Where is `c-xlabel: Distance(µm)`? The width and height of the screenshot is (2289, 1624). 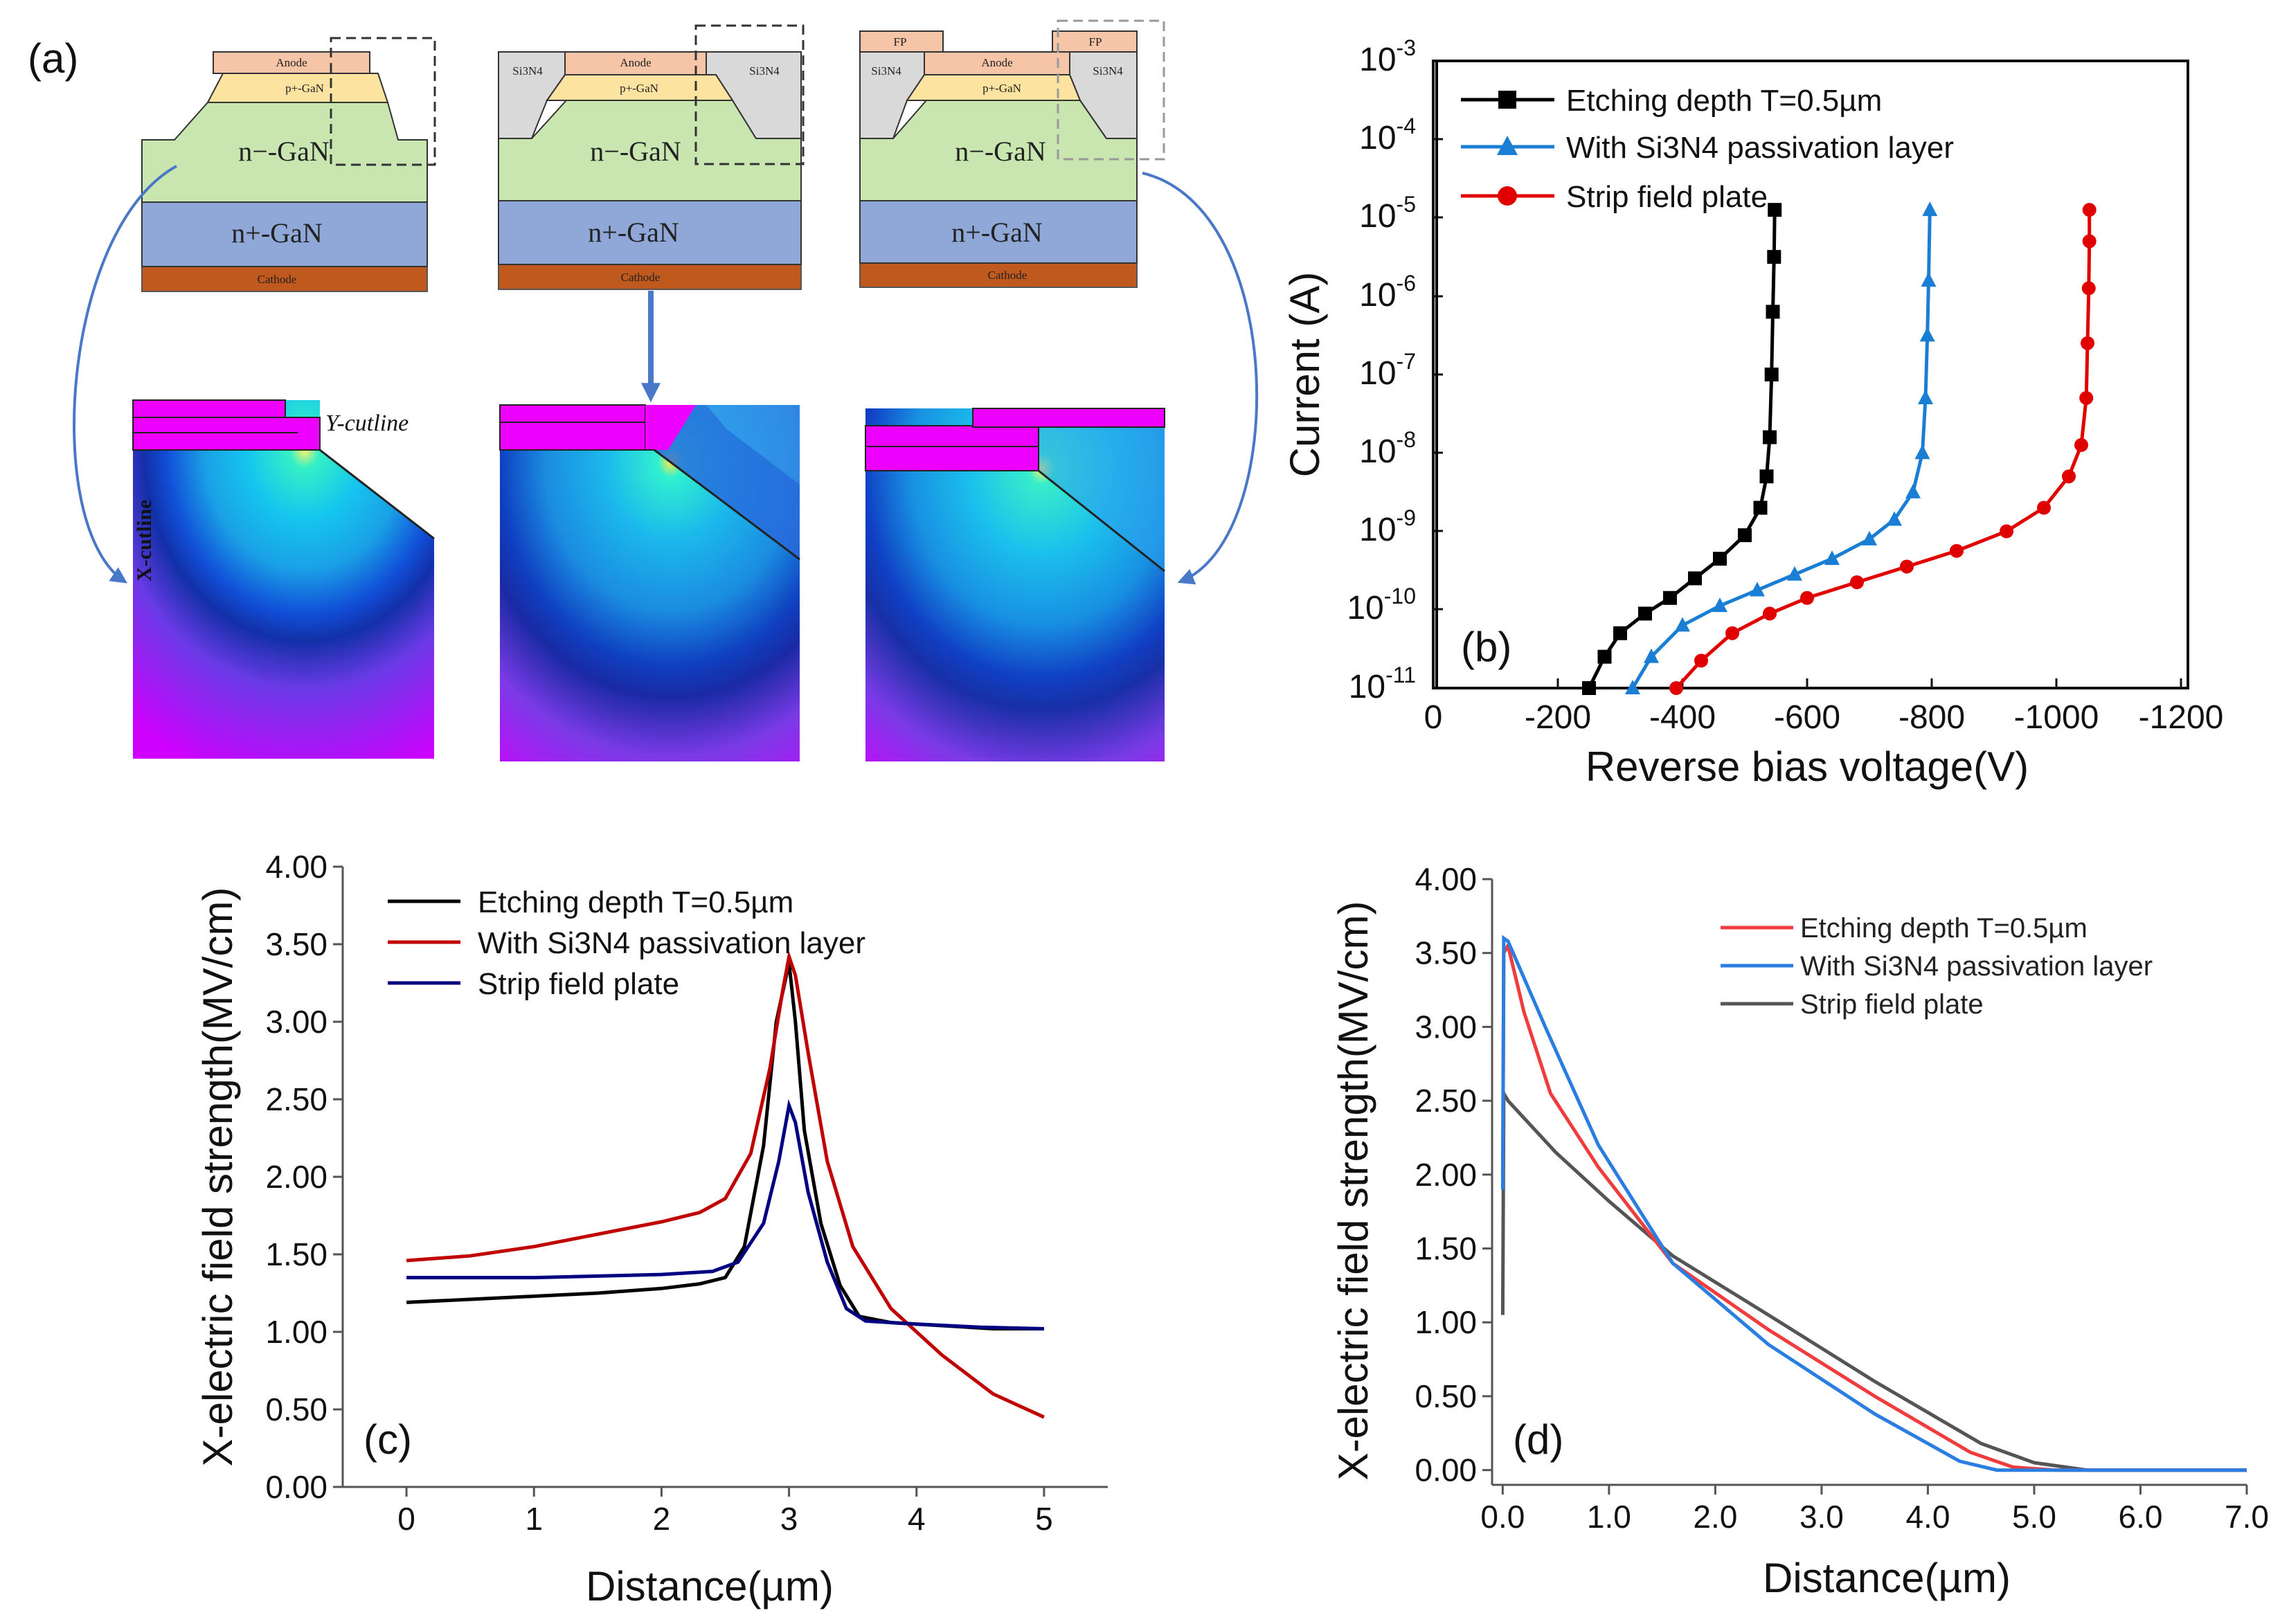
c-xlabel: Distance(µm) is located at coordinates (710, 1586).